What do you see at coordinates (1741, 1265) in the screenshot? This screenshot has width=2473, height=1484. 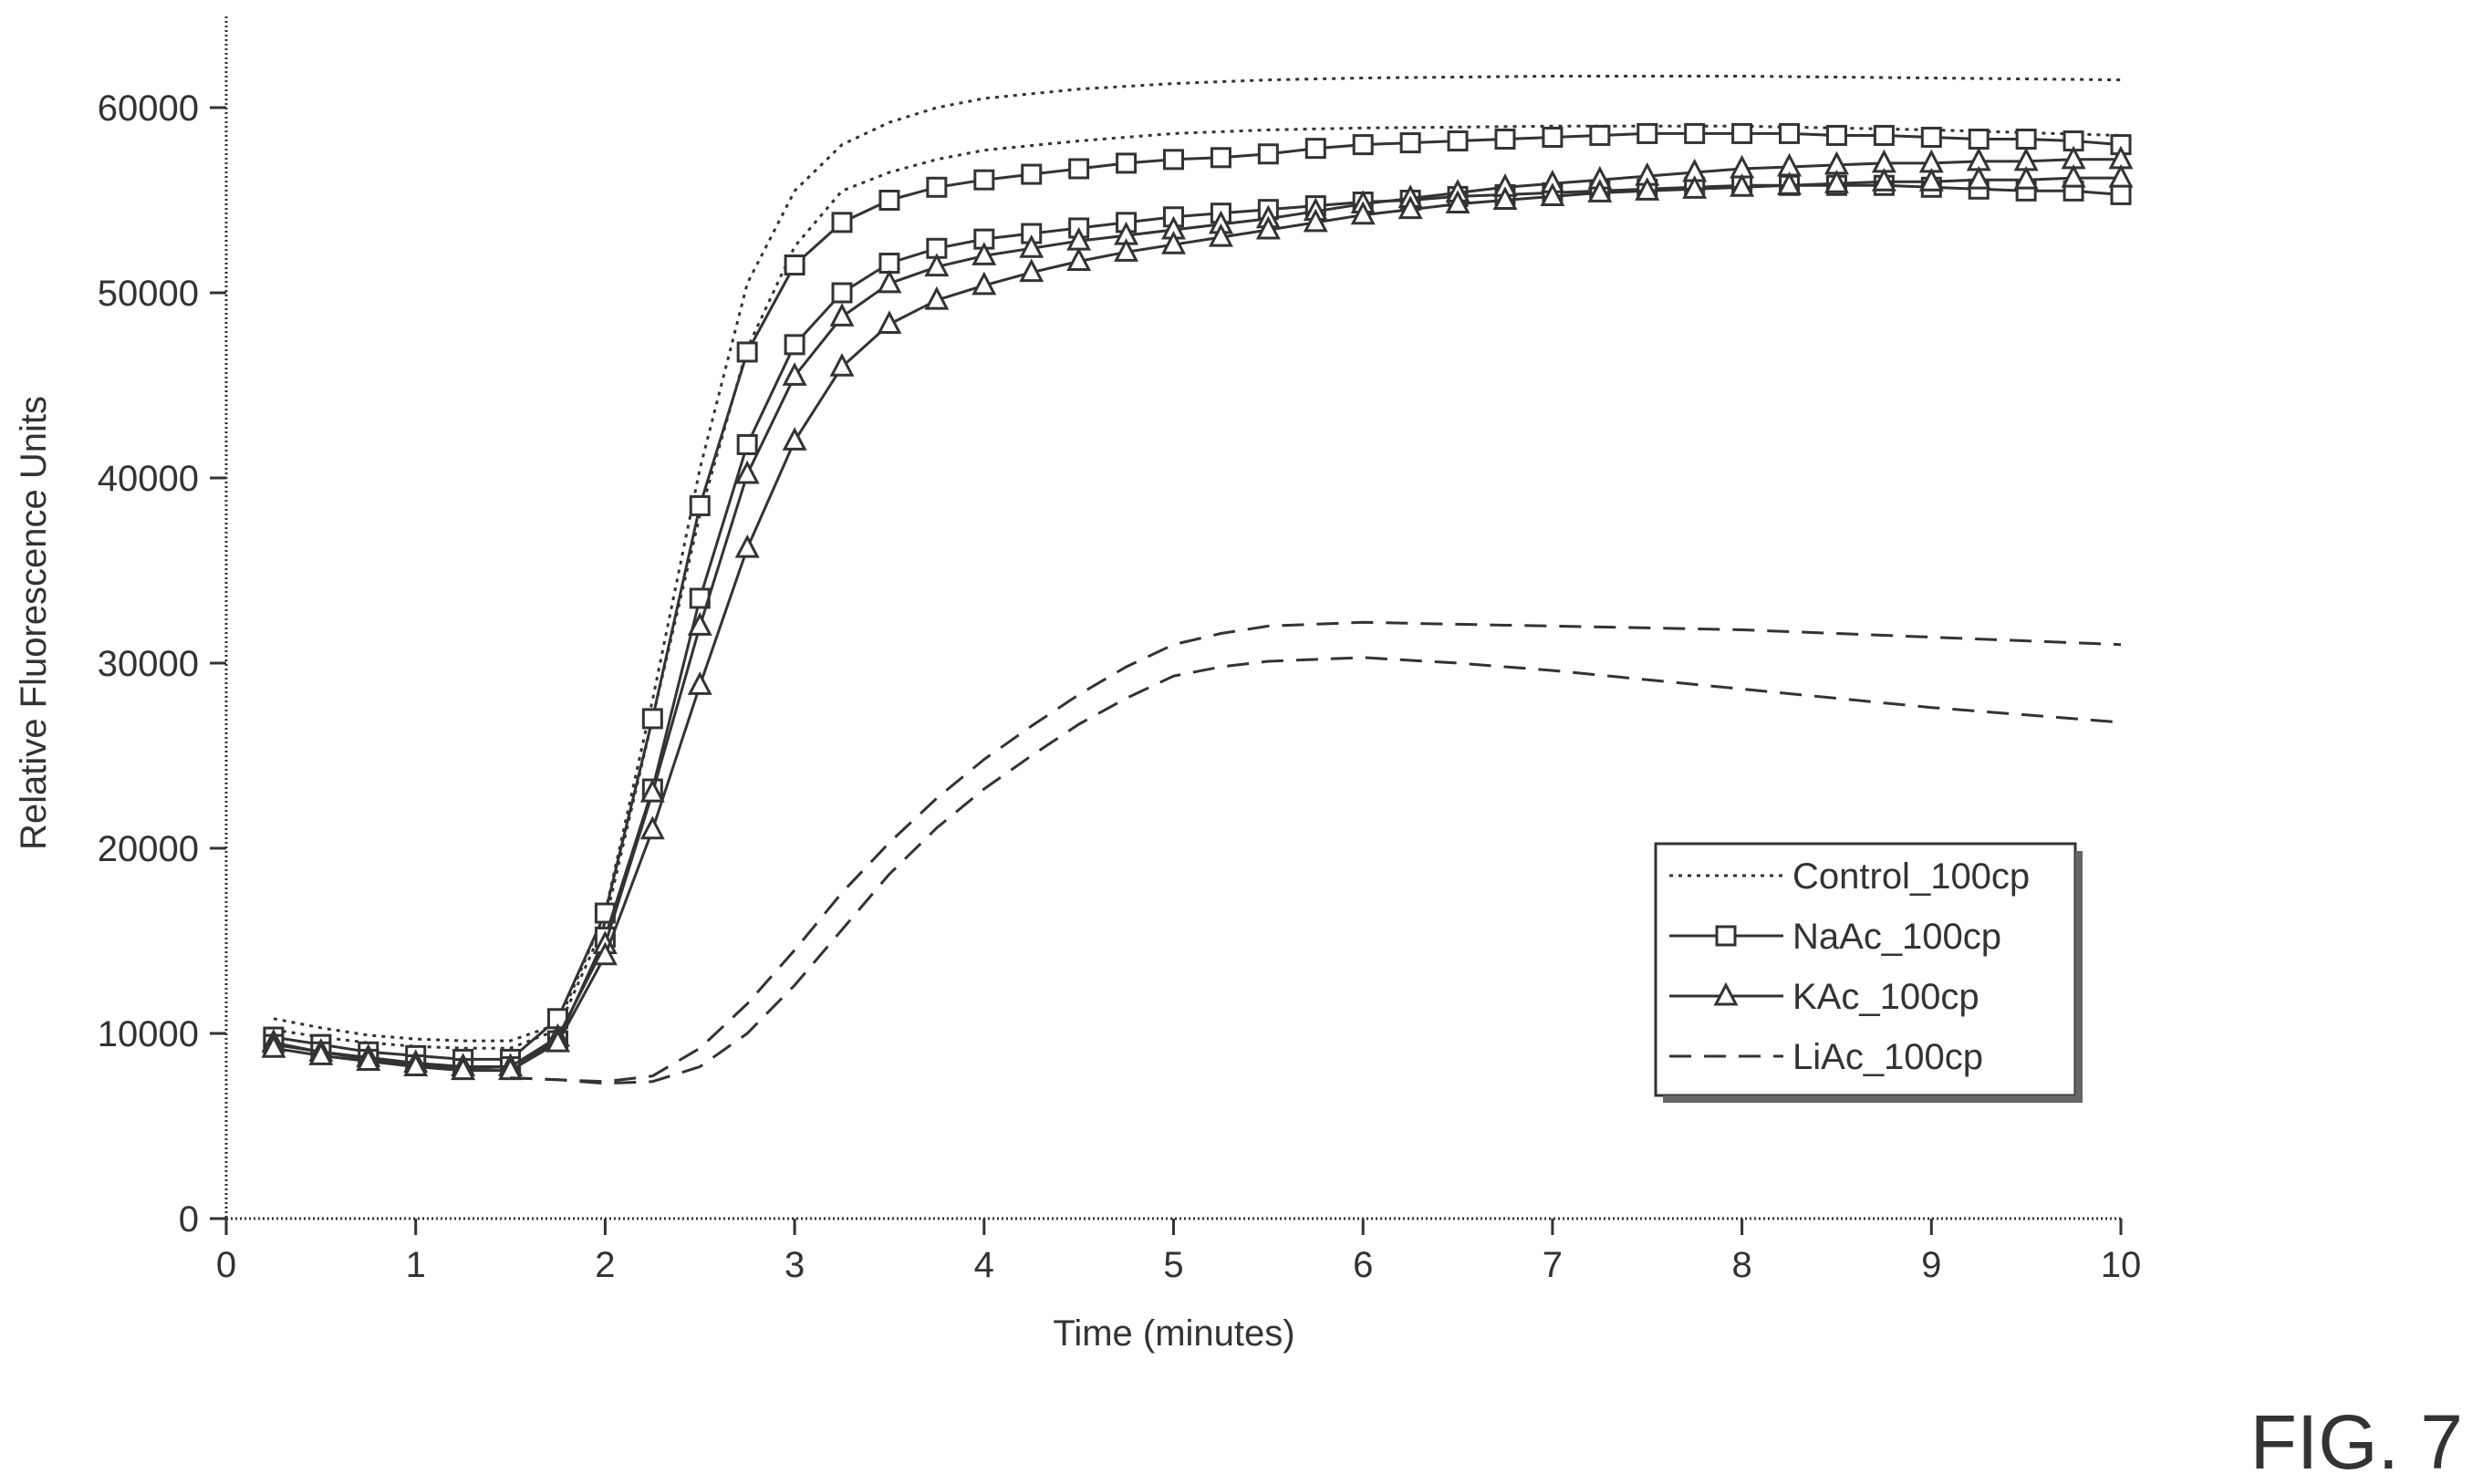 I see `x-tick-label: 8` at bounding box center [1741, 1265].